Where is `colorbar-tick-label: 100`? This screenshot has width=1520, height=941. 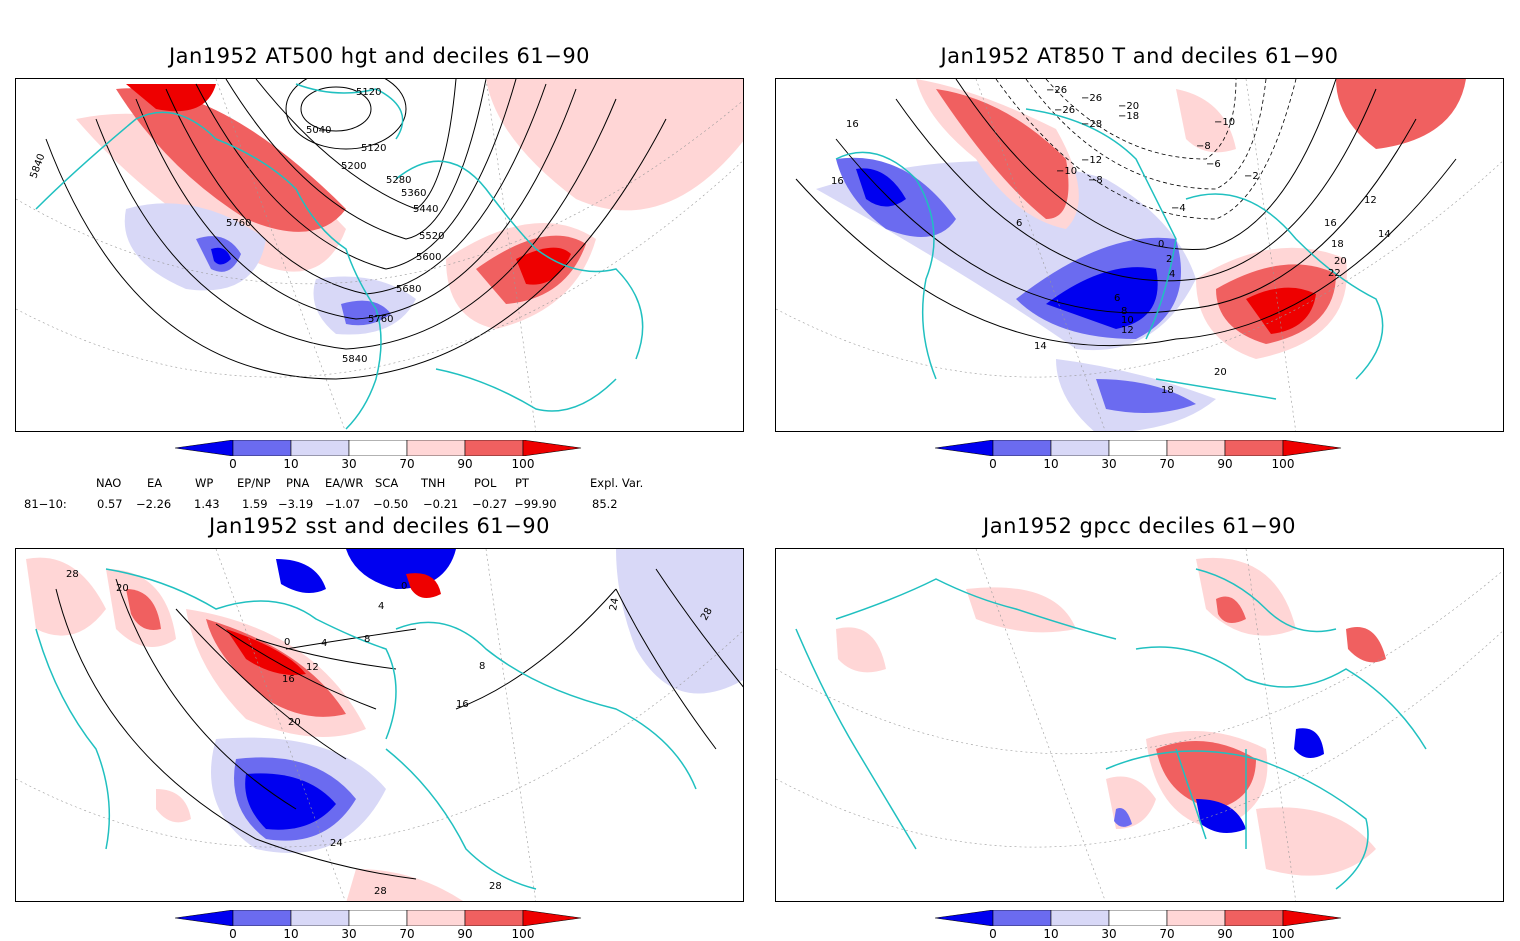 colorbar-tick-label: 100 is located at coordinates (1283, 464).